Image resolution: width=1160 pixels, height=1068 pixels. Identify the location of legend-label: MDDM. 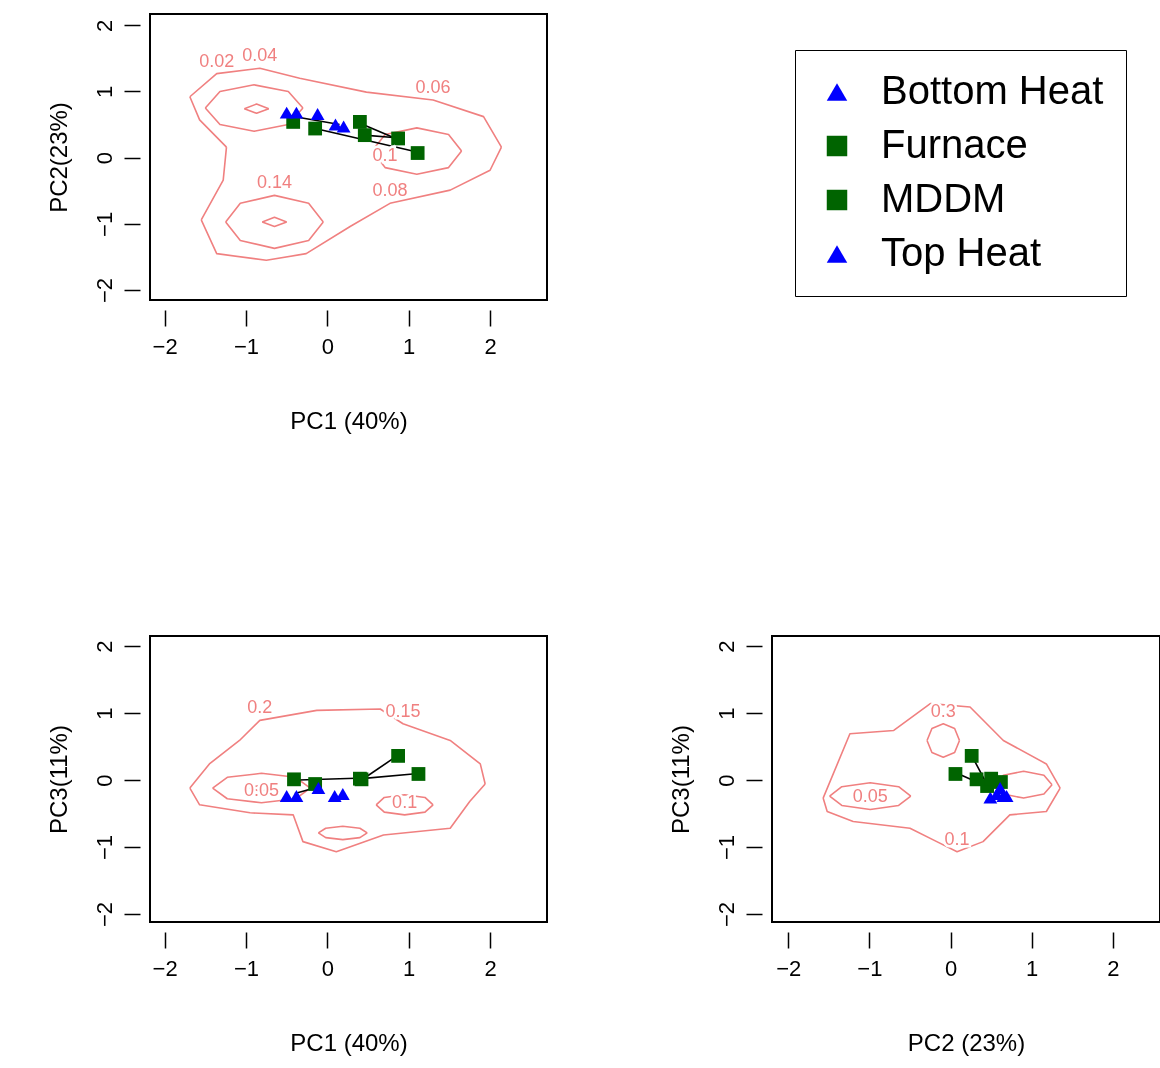
(943, 198).